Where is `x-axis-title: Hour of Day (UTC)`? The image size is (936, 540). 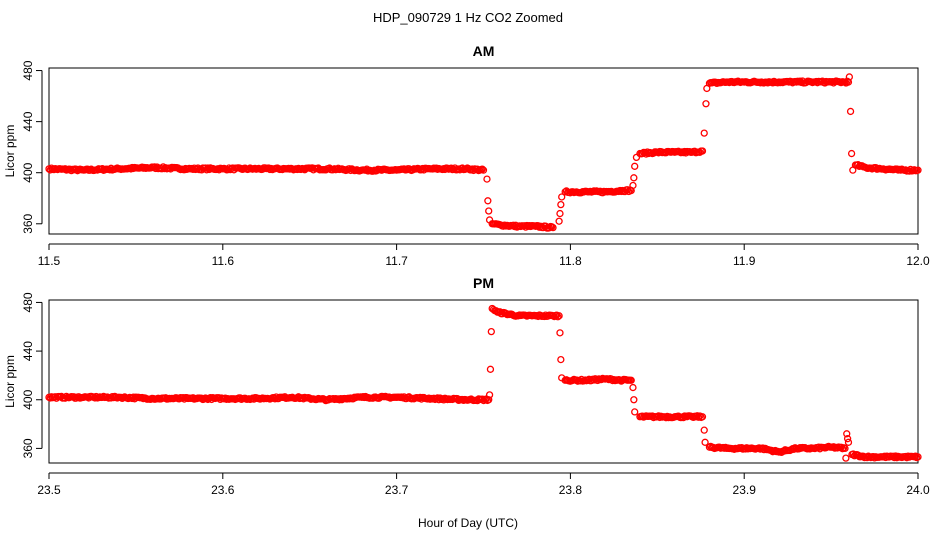 x-axis-title: Hour of Day (UTC) is located at coordinates (468, 523).